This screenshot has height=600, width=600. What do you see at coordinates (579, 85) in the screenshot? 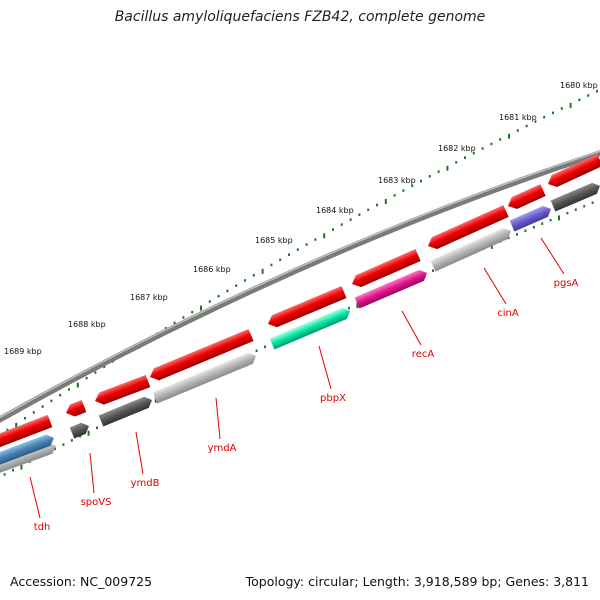
I see `tick-label: 1680 kbp` at bounding box center [579, 85].